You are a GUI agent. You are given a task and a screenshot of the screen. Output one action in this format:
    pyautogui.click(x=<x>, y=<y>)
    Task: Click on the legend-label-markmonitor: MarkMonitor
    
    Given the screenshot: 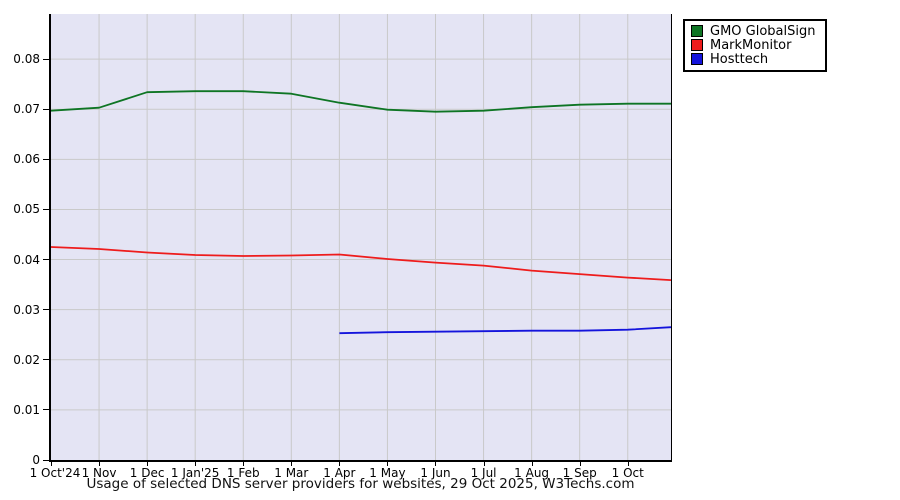 What is the action you would take?
    pyautogui.click(x=751, y=45)
    